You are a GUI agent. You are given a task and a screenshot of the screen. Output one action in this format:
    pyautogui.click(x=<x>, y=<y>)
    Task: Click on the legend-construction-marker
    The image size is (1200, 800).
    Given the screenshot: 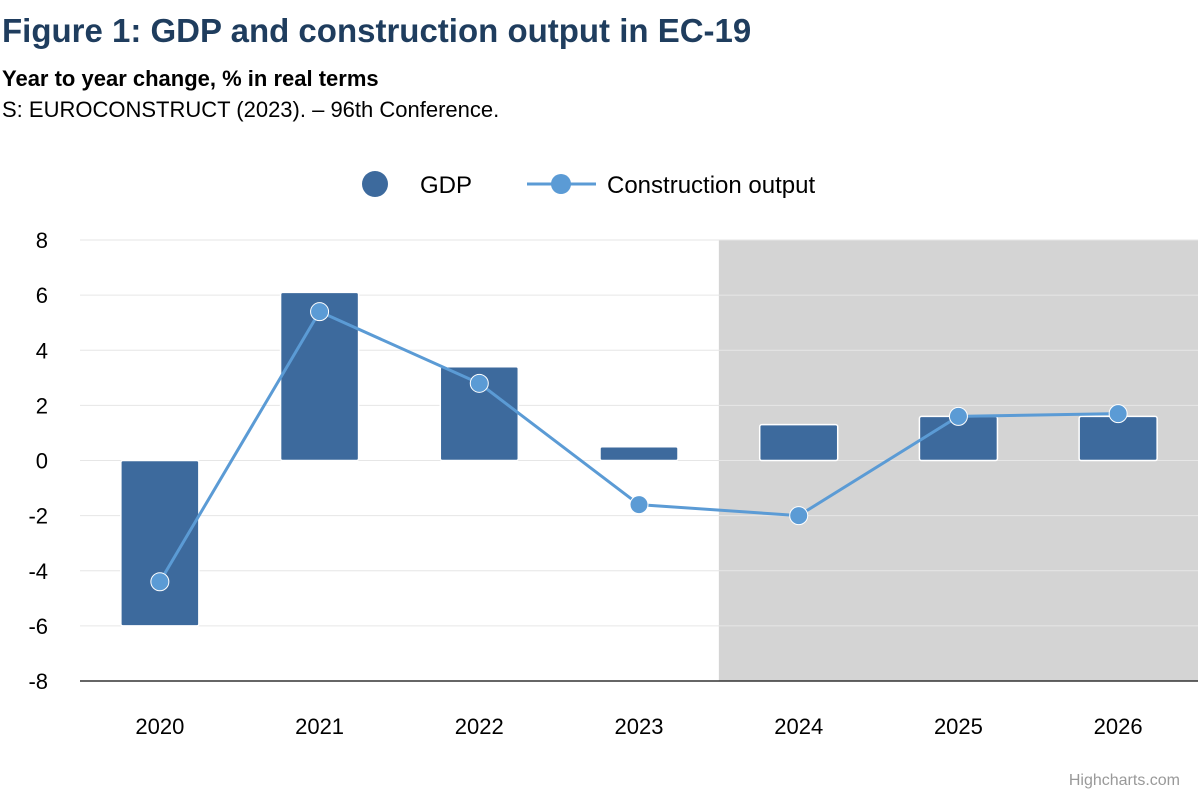 What is the action you would take?
    pyautogui.click(x=561, y=184)
    